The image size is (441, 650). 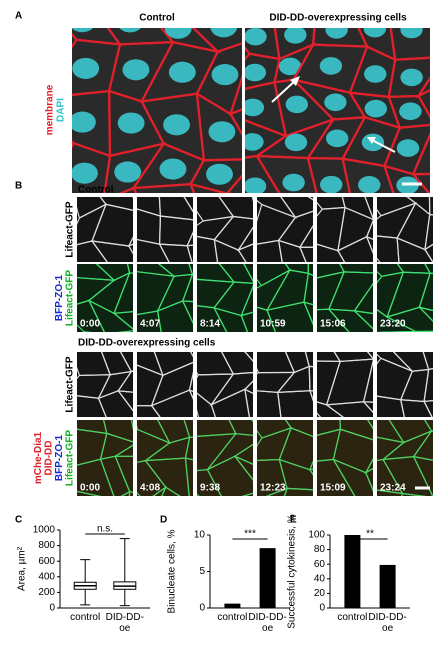 I want to click on time-stamp: 23:20, so click(x=393, y=324).